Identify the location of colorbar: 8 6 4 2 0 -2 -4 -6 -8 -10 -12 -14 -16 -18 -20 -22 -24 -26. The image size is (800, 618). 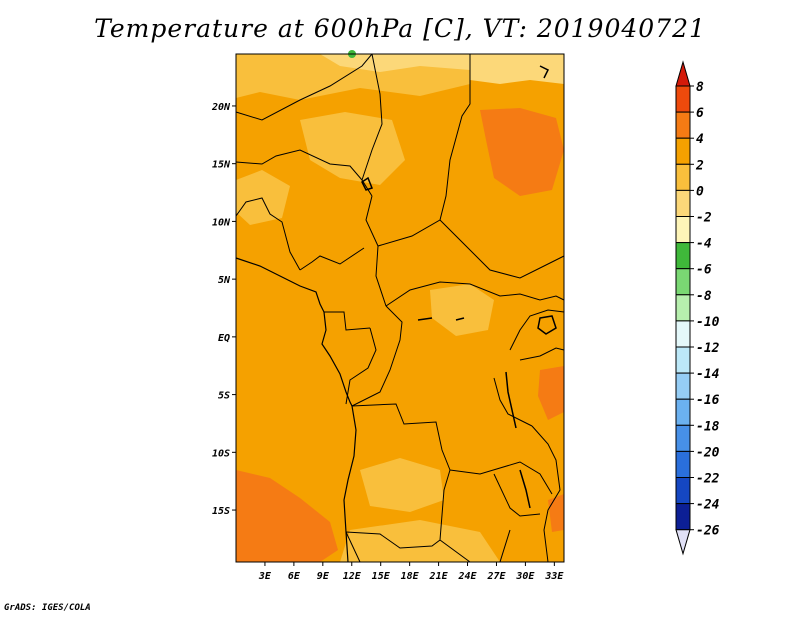
(697, 308).